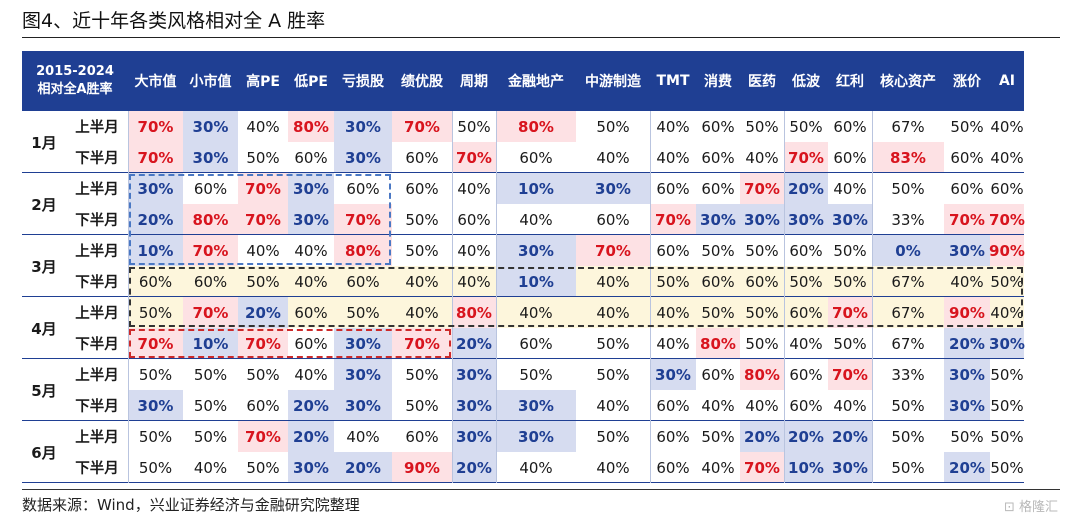 The width and height of the screenshot is (1080, 526). Describe the element at coordinates (174, 21) in the screenshot. I see `page-title: 图4、近十年各类风格相对全 A 胜率` at that location.